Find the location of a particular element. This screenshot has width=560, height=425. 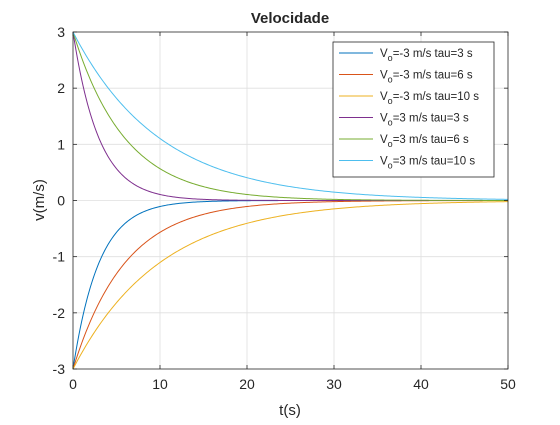

x-tick-label: 10 is located at coordinates (160, 384).